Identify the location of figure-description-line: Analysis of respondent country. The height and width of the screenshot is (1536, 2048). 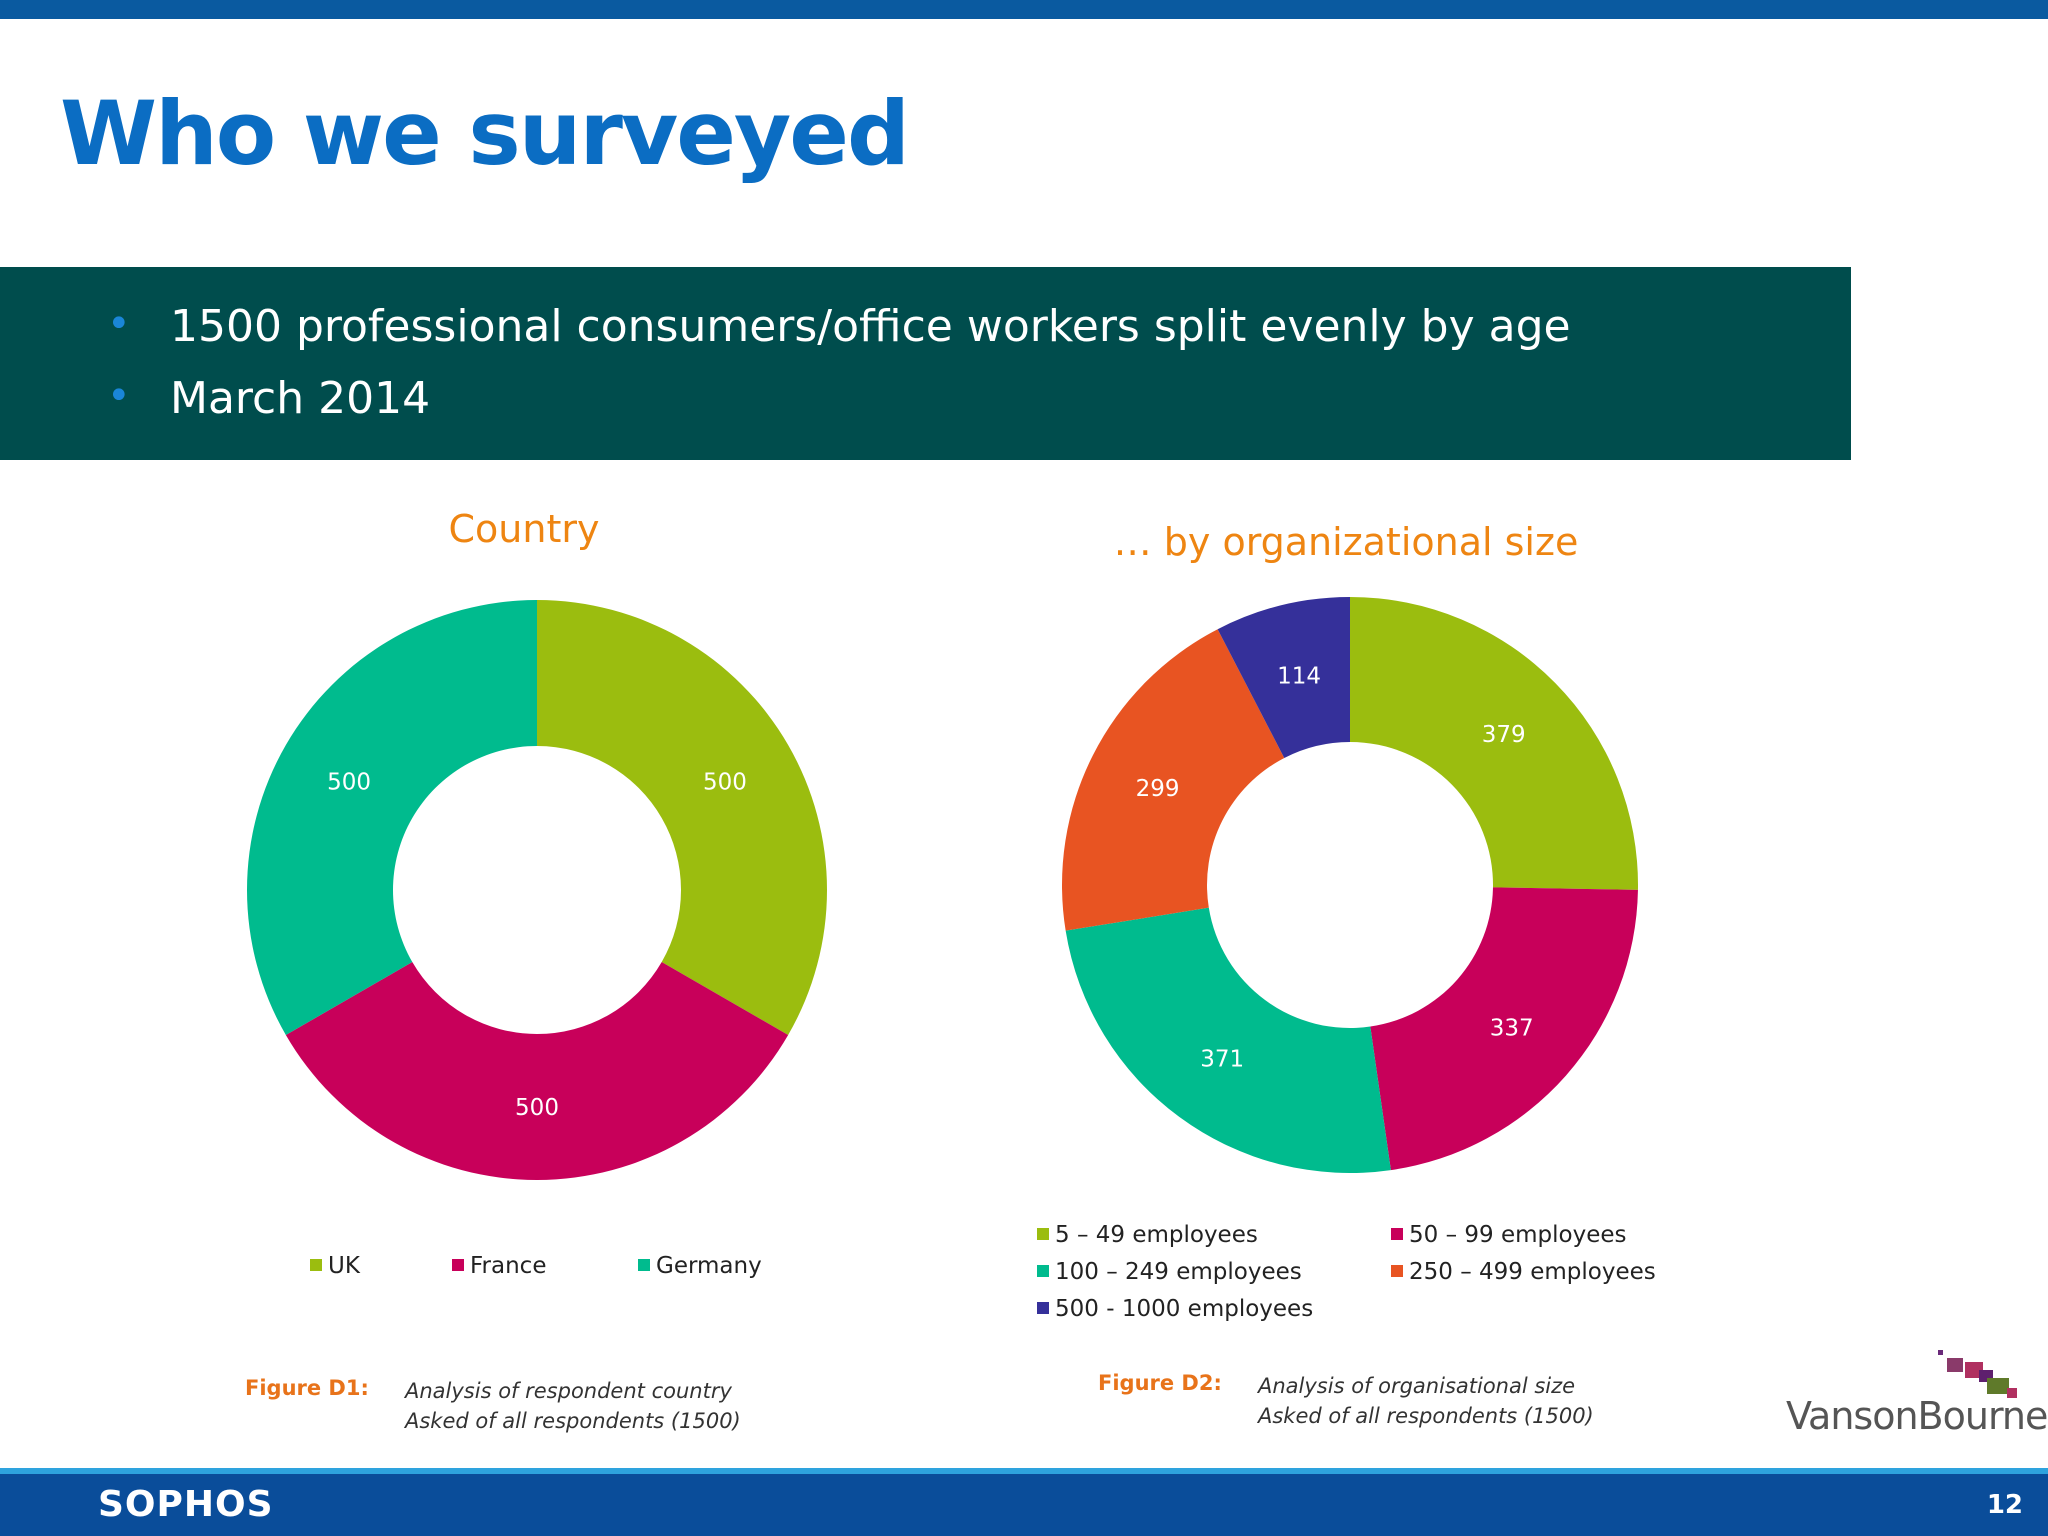
(568, 1391).